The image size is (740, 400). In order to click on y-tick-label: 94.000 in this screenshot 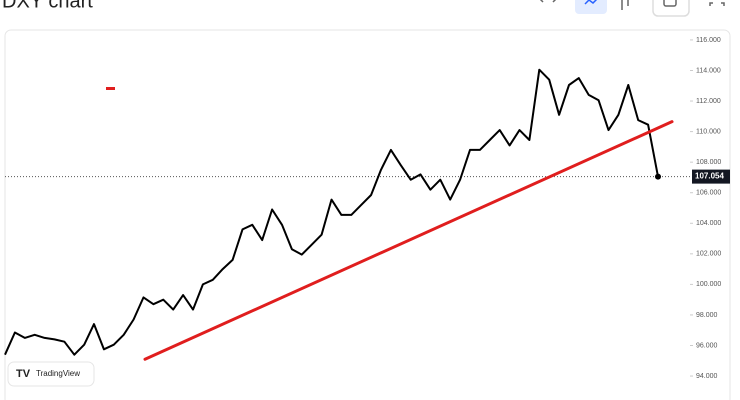, I will do `click(707, 376)`.